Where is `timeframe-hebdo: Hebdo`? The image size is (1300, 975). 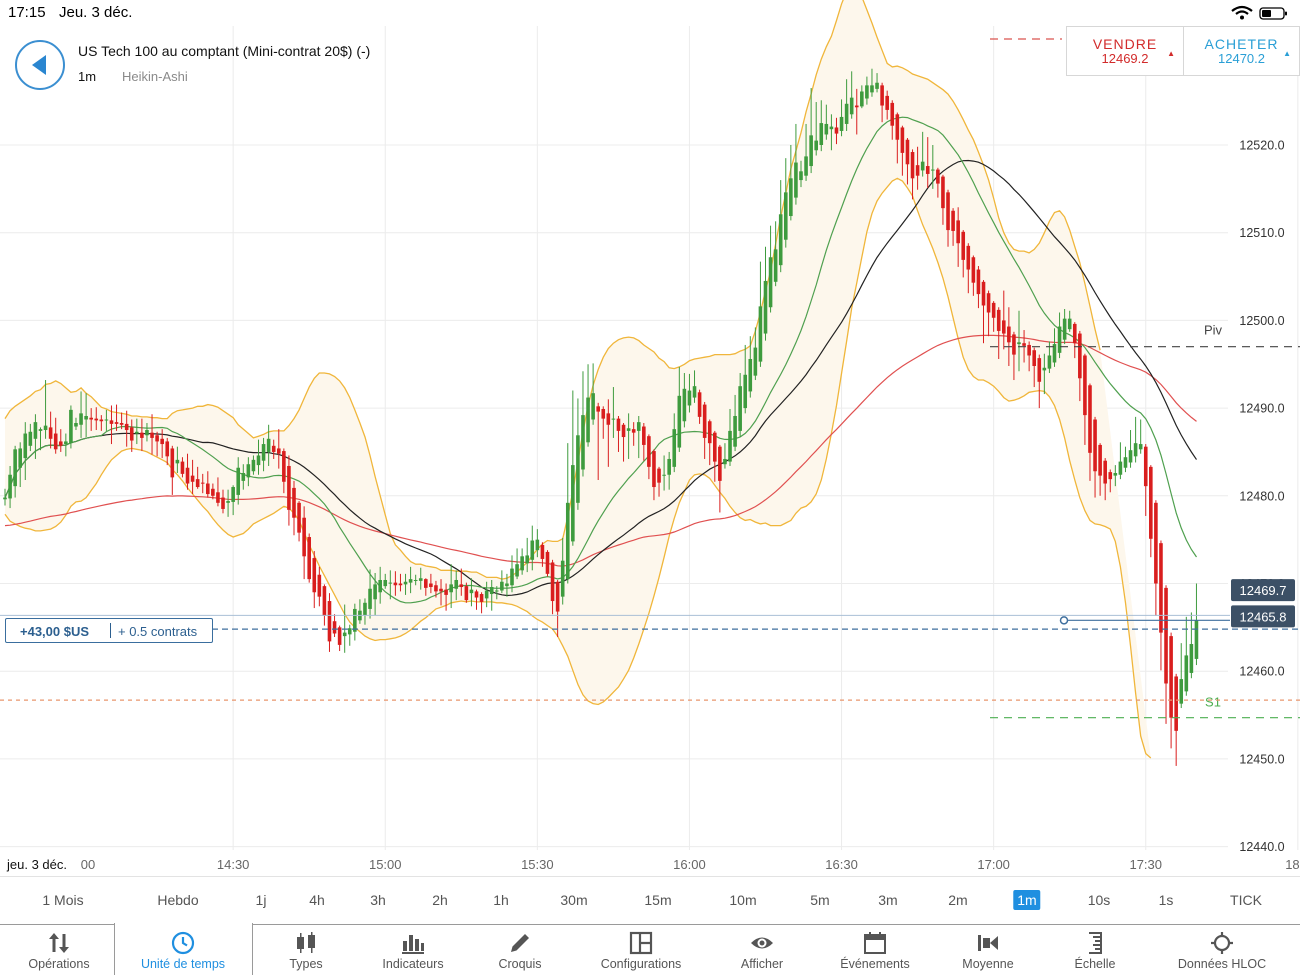
timeframe-hebdo: Hebdo is located at coordinates (178, 900).